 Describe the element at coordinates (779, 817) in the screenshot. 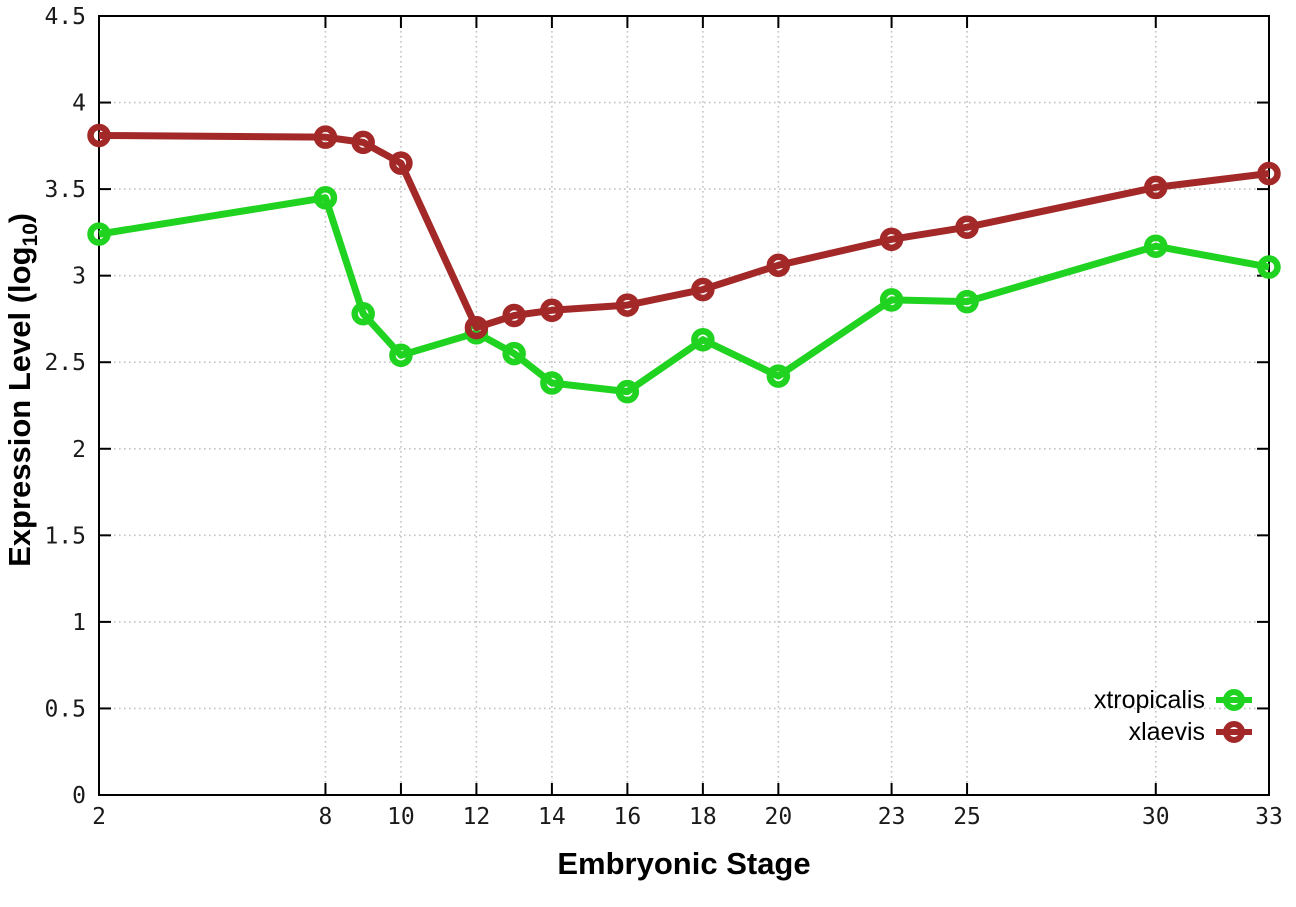

I see `x-tick-label: 20` at that location.